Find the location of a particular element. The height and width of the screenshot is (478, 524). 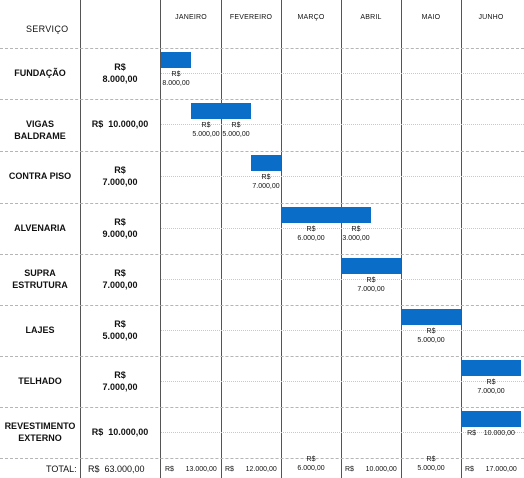

month-total-3: R$ 10.000,00 is located at coordinates (371, 469).